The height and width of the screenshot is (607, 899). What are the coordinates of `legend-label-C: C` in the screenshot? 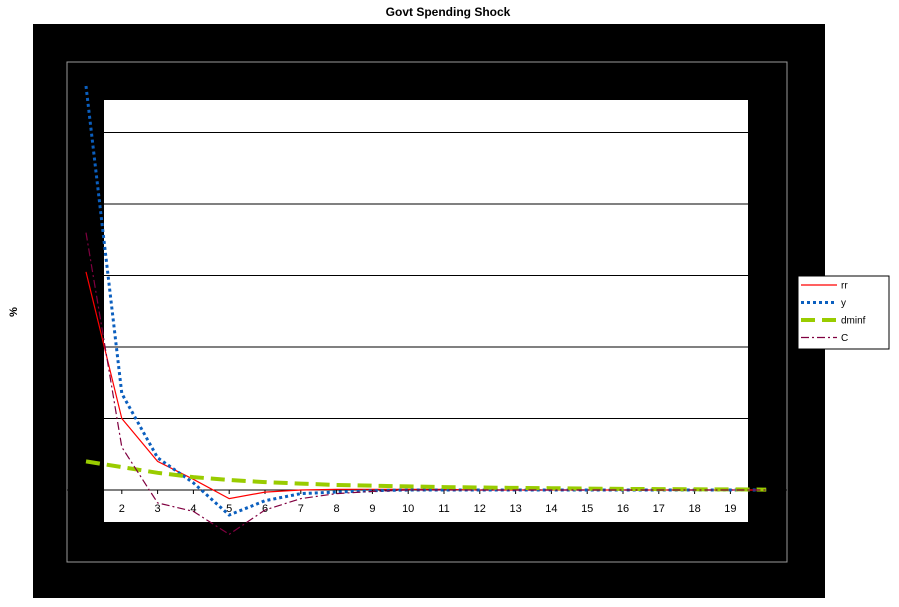 It's located at (844, 338).